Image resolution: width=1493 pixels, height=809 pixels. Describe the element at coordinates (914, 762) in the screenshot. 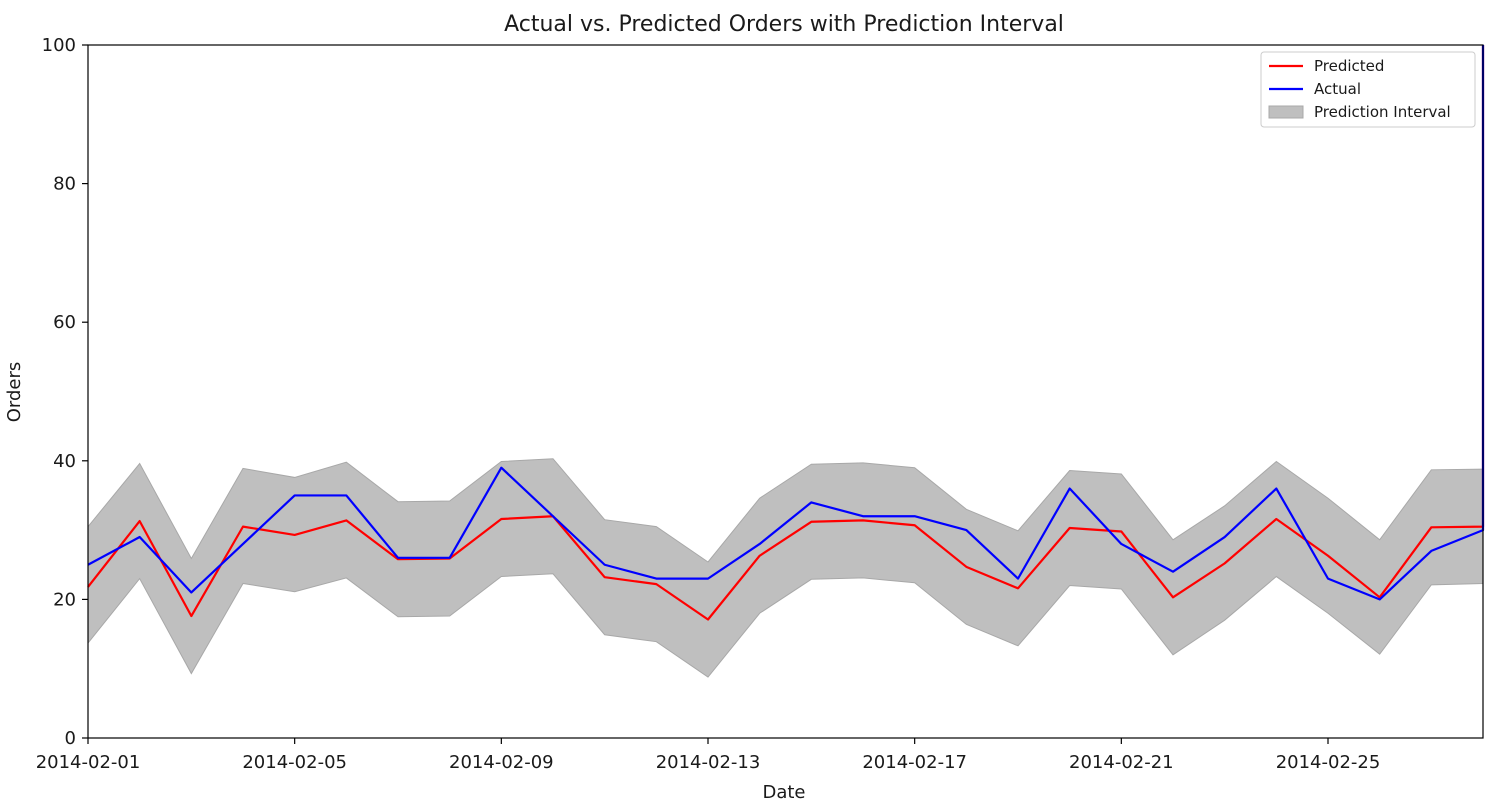

I see `x-tick-label: 2014-02-17` at that location.